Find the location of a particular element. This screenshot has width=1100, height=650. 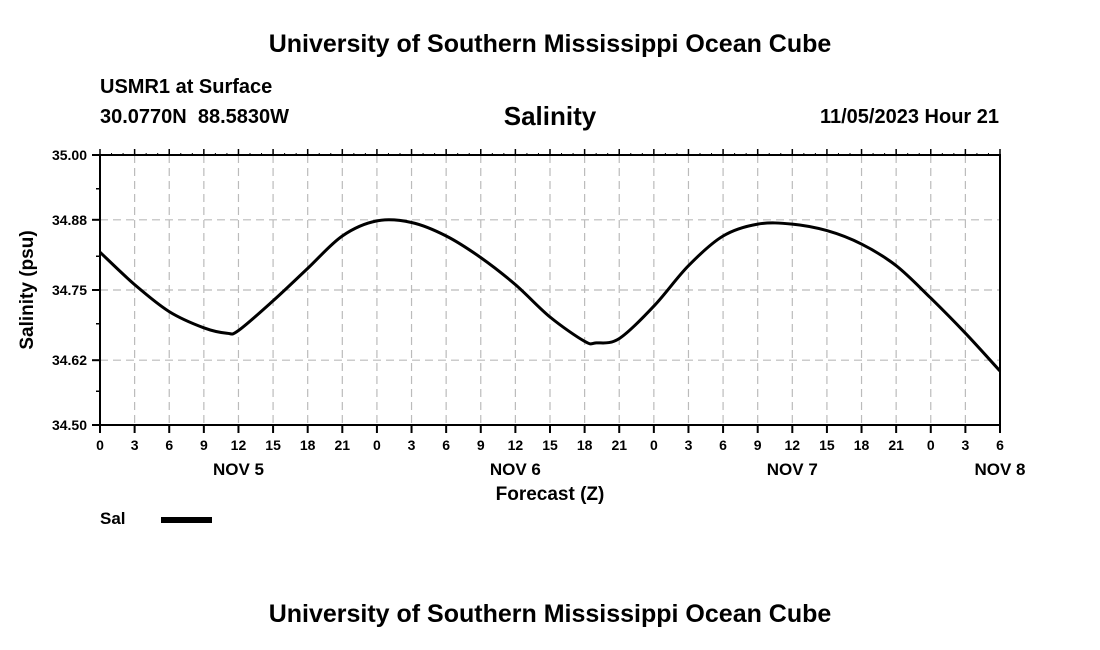

y-tick-label: 35.00 is located at coordinates (69, 155).